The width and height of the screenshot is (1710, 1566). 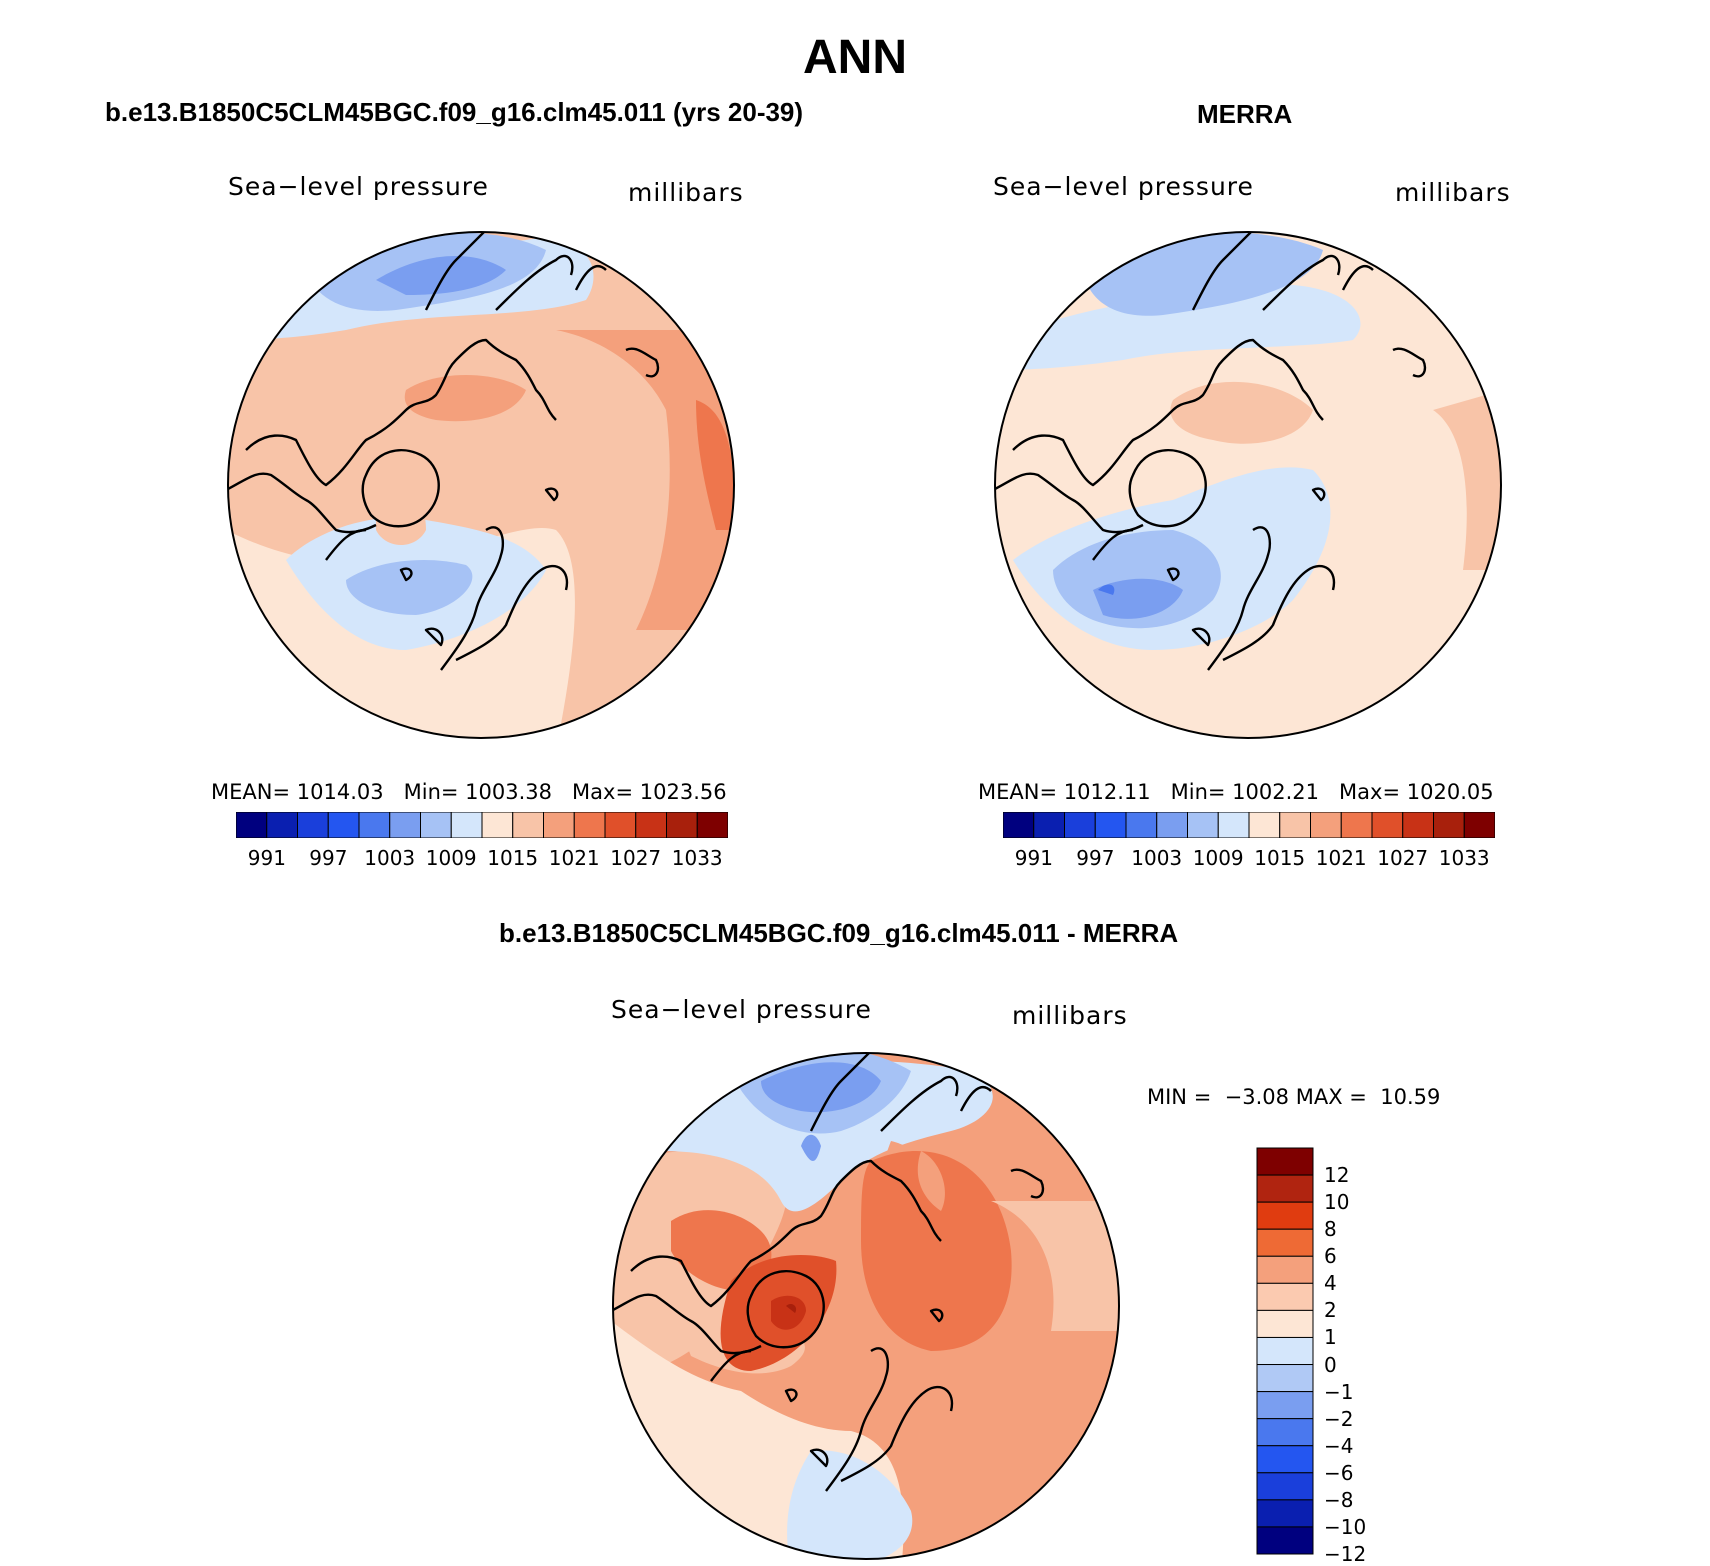 What do you see at coordinates (482, 859) in the screenshot?
I see `model-colorbar-labels: 991 997 1003 1009 1015 1021 1027 1033` at bounding box center [482, 859].